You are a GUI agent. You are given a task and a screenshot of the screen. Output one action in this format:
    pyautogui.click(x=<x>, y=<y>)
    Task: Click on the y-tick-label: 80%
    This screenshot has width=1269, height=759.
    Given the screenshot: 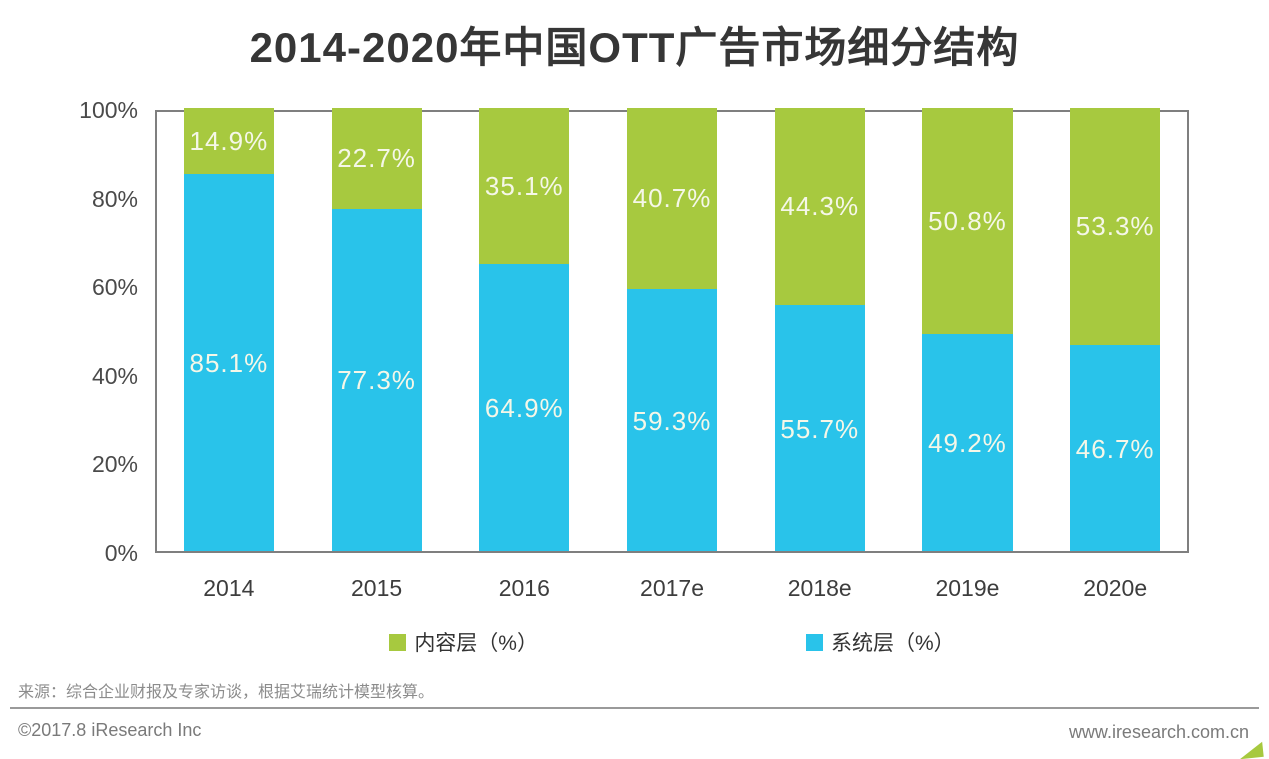 What is the action you would take?
    pyautogui.click(x=114, y=198)
    